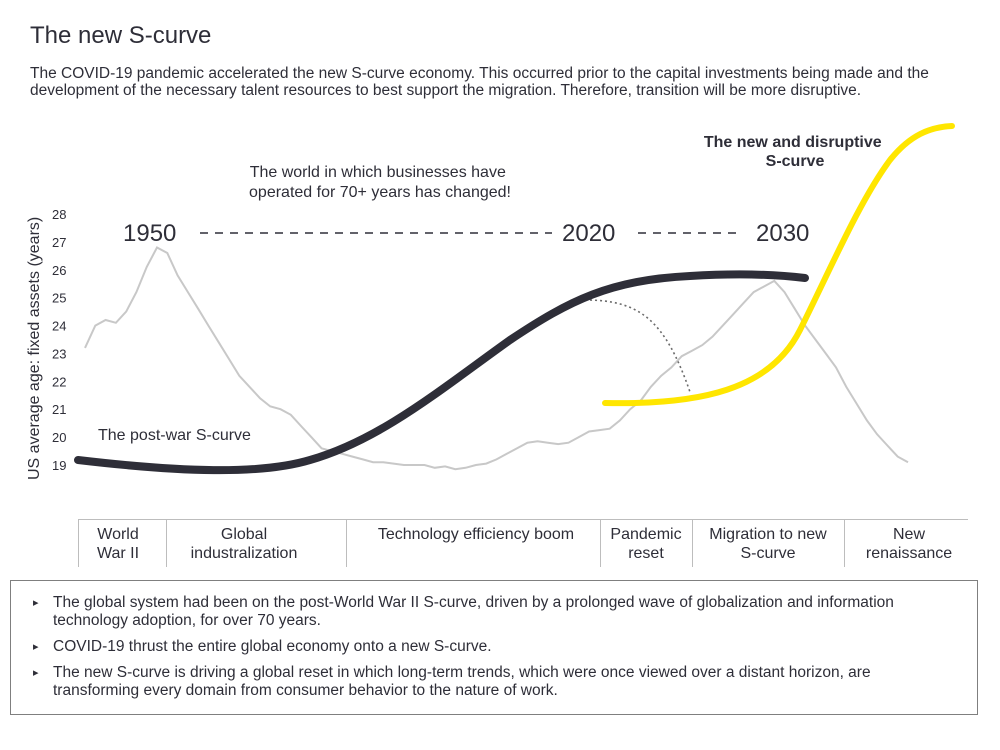  What do you see at coordinates (795, 152) in the screenshot?
I see `new-s-curve-label: The new and disruptive S-curve` at bounding box center [795, 152].